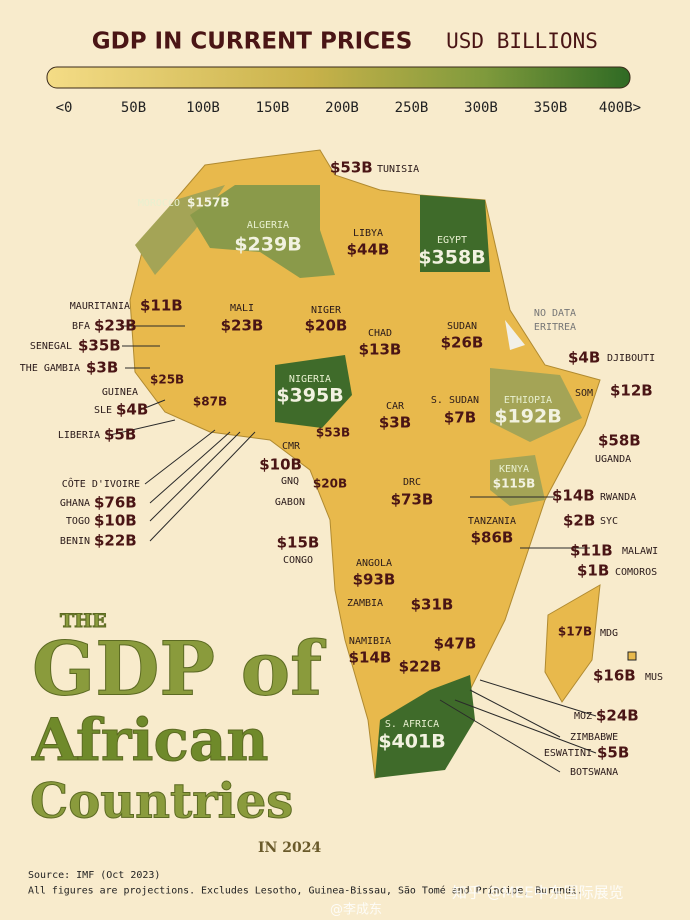  Describe the element at coordinates (528, 400) in the screenshot. I see `country-name: ETHIOPIA` at that location.